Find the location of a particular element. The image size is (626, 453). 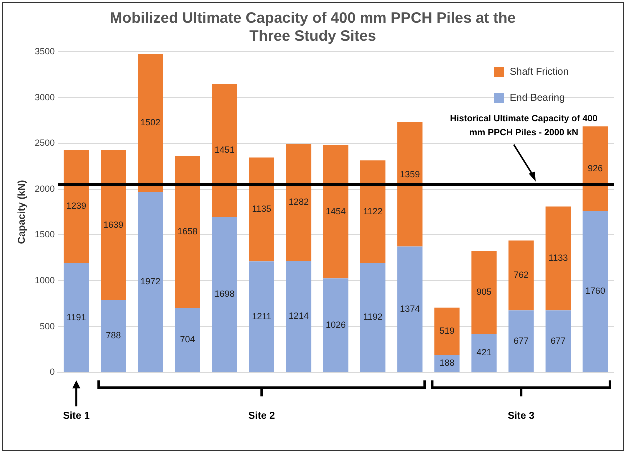

data-label: 1282 is located at coordinates (298, 202).